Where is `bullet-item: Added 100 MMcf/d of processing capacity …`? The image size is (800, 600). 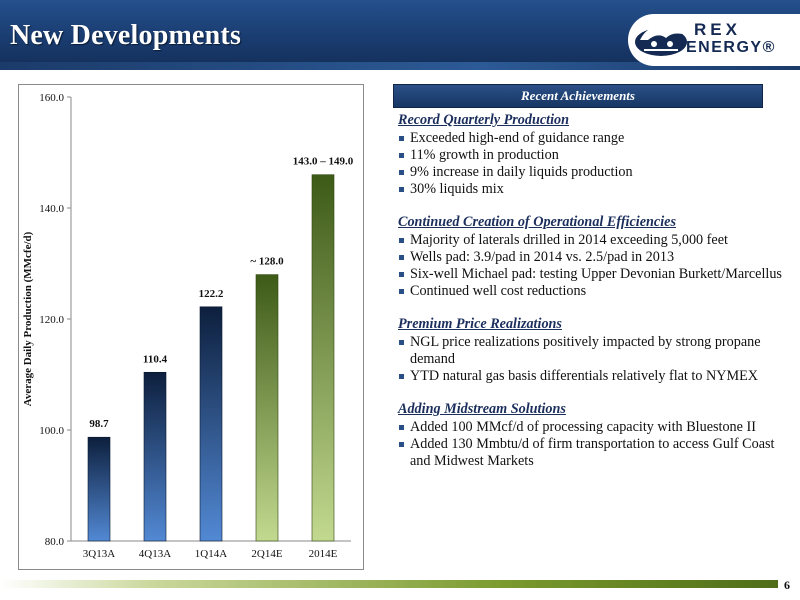 bullet-item: Added 100 MMcf/d of processing capacity … is located at coordinates (590, 427).